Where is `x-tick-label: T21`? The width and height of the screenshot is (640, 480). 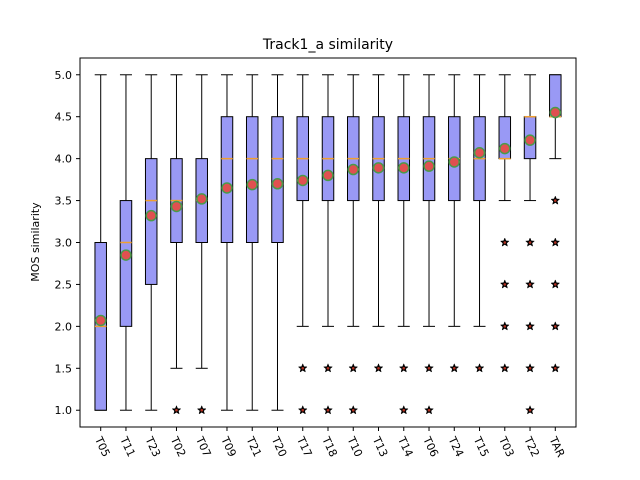
x-tick-label: T21 is located at coordinates (253, 446).